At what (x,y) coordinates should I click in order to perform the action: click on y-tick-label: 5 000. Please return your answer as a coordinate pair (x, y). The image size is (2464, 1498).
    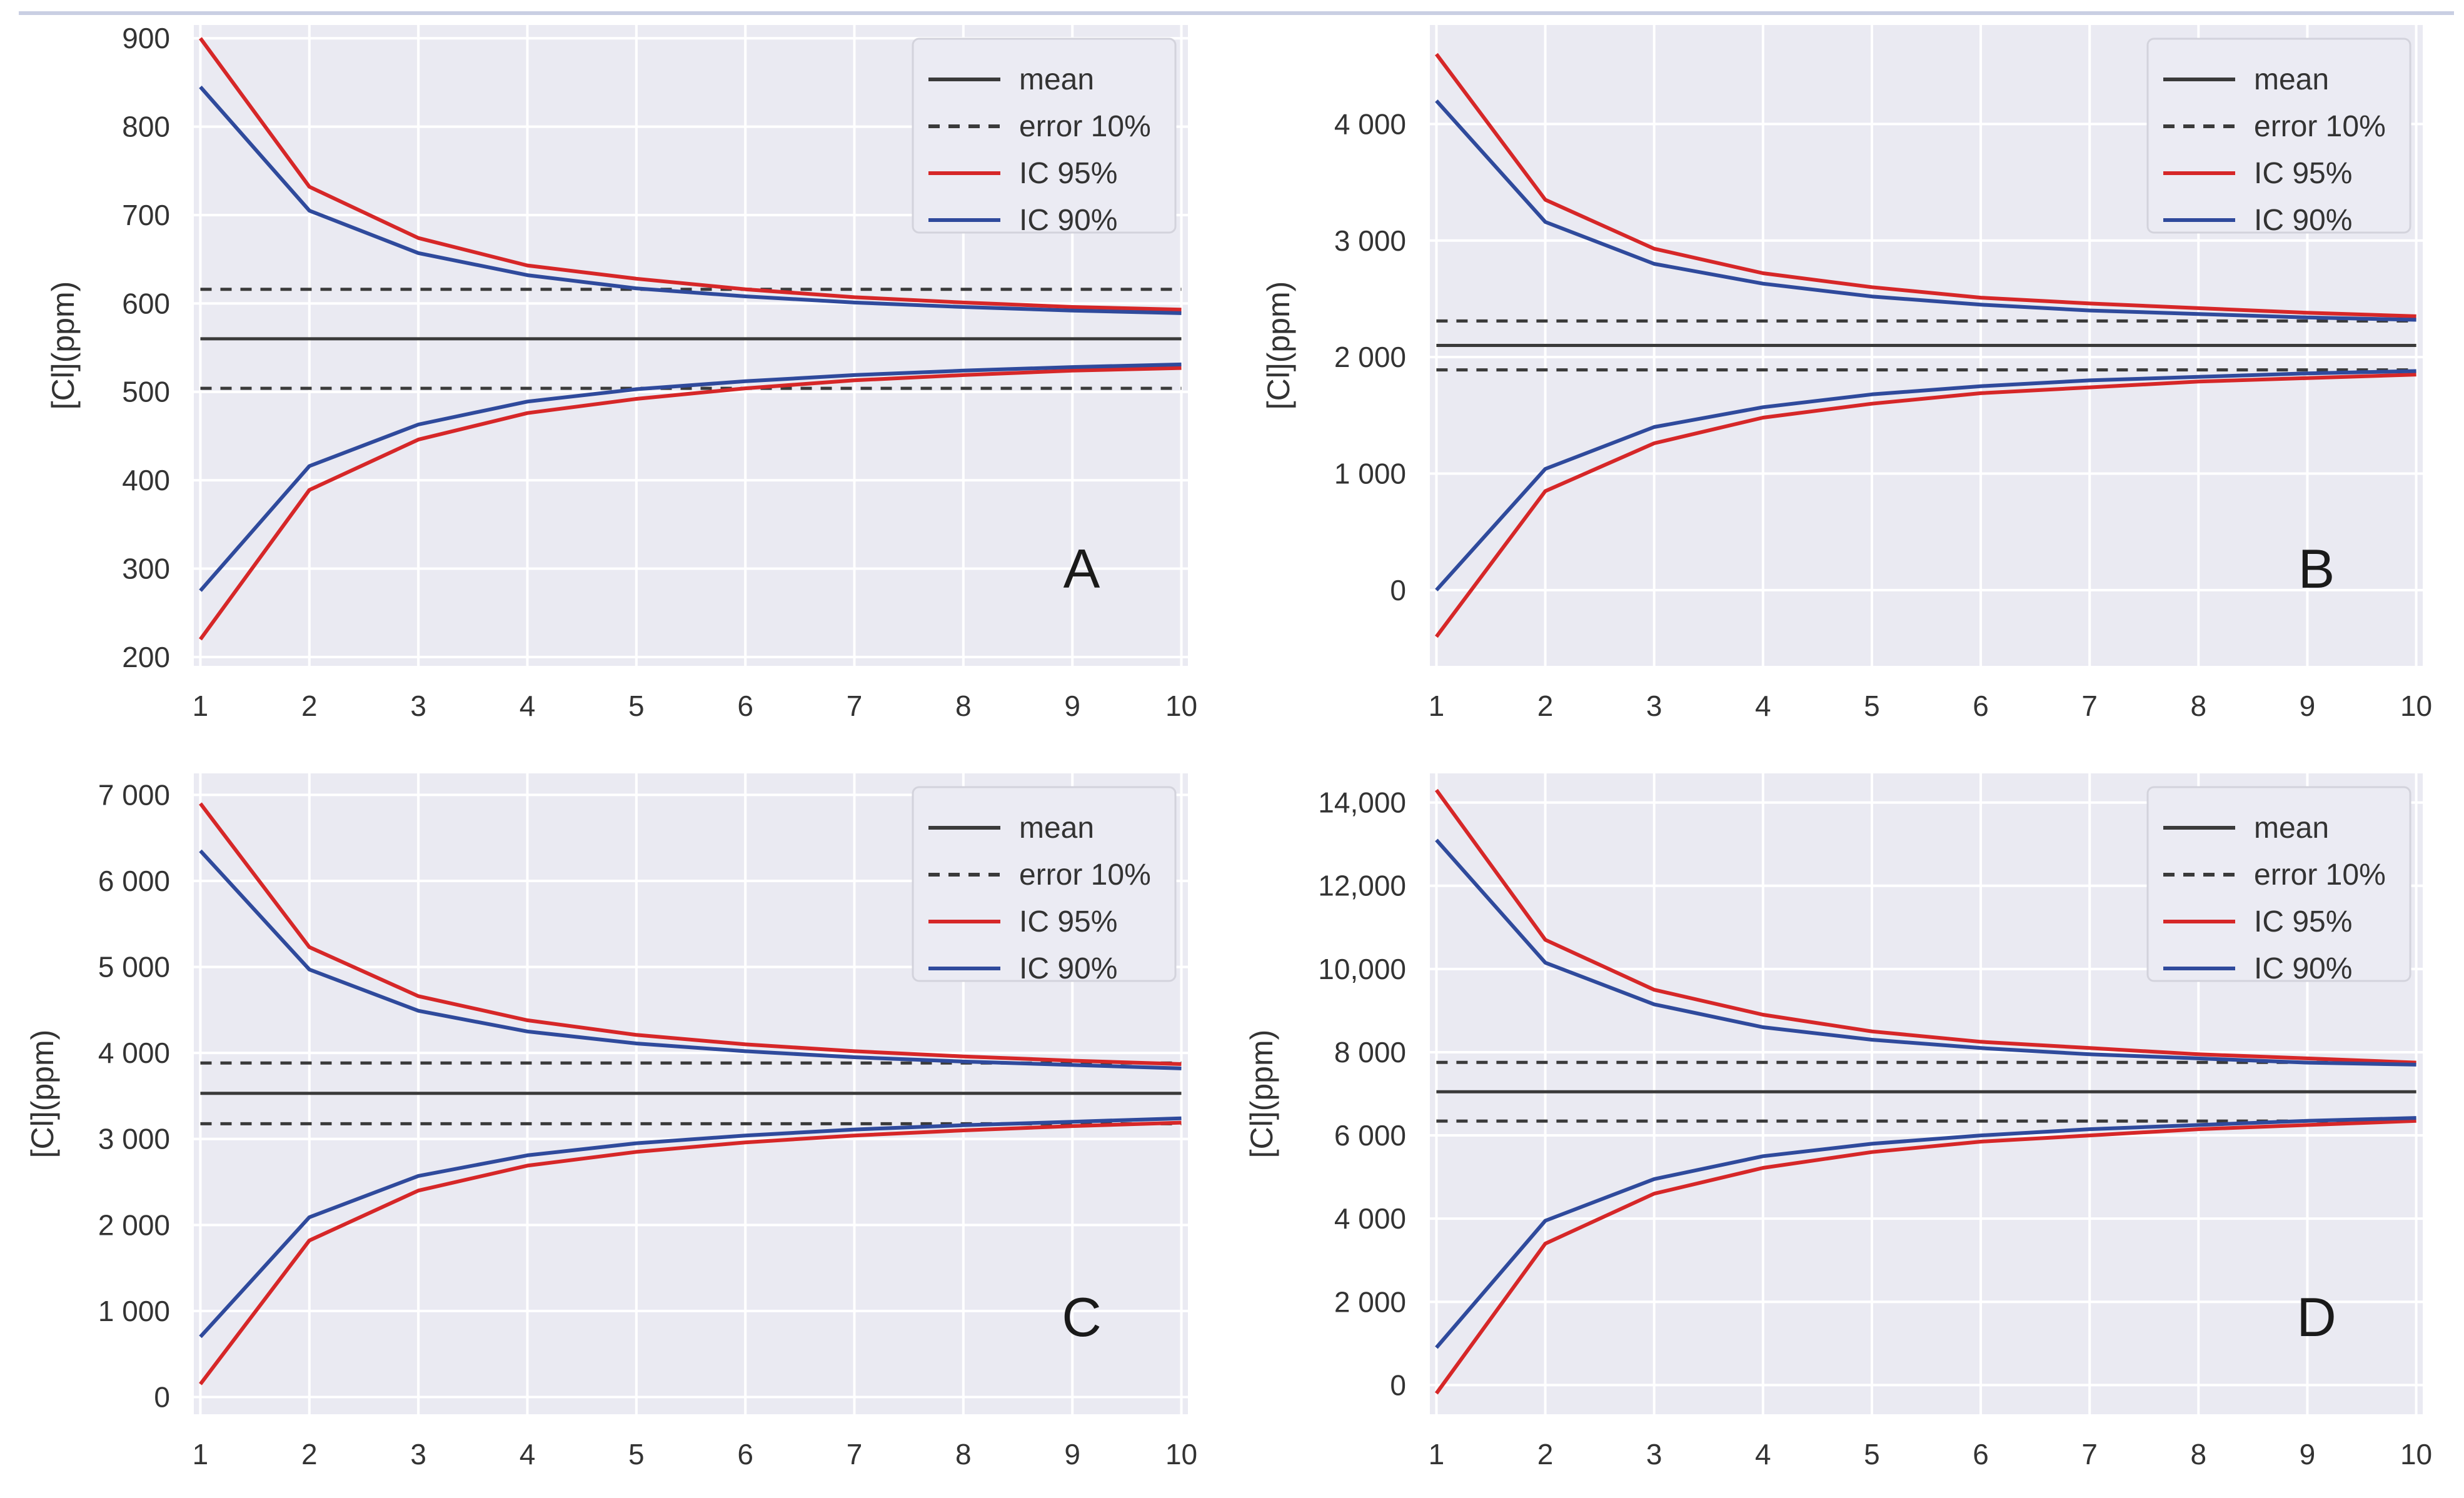
    Looking at the image, I should click on (134, 967).